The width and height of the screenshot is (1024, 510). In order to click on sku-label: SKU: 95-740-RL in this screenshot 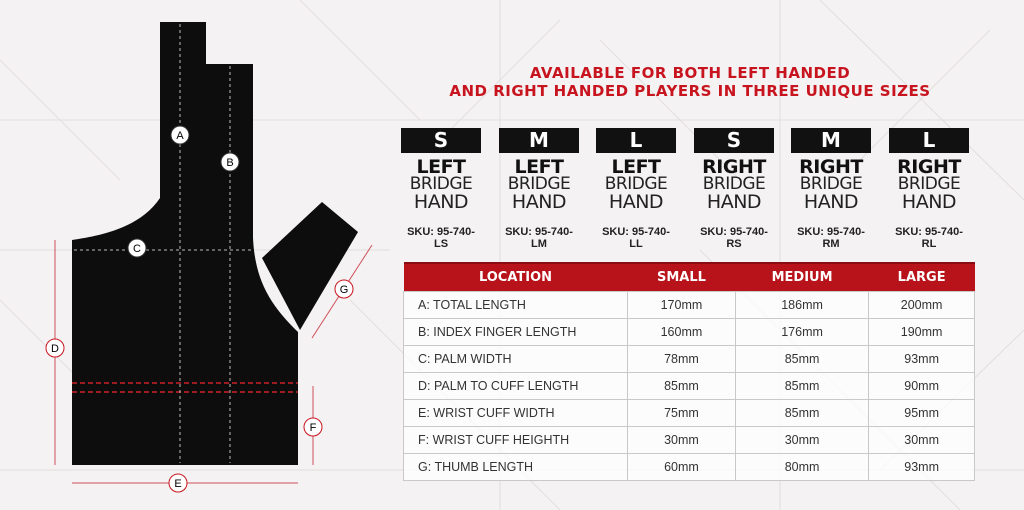, I will do `click(929, 238)`.